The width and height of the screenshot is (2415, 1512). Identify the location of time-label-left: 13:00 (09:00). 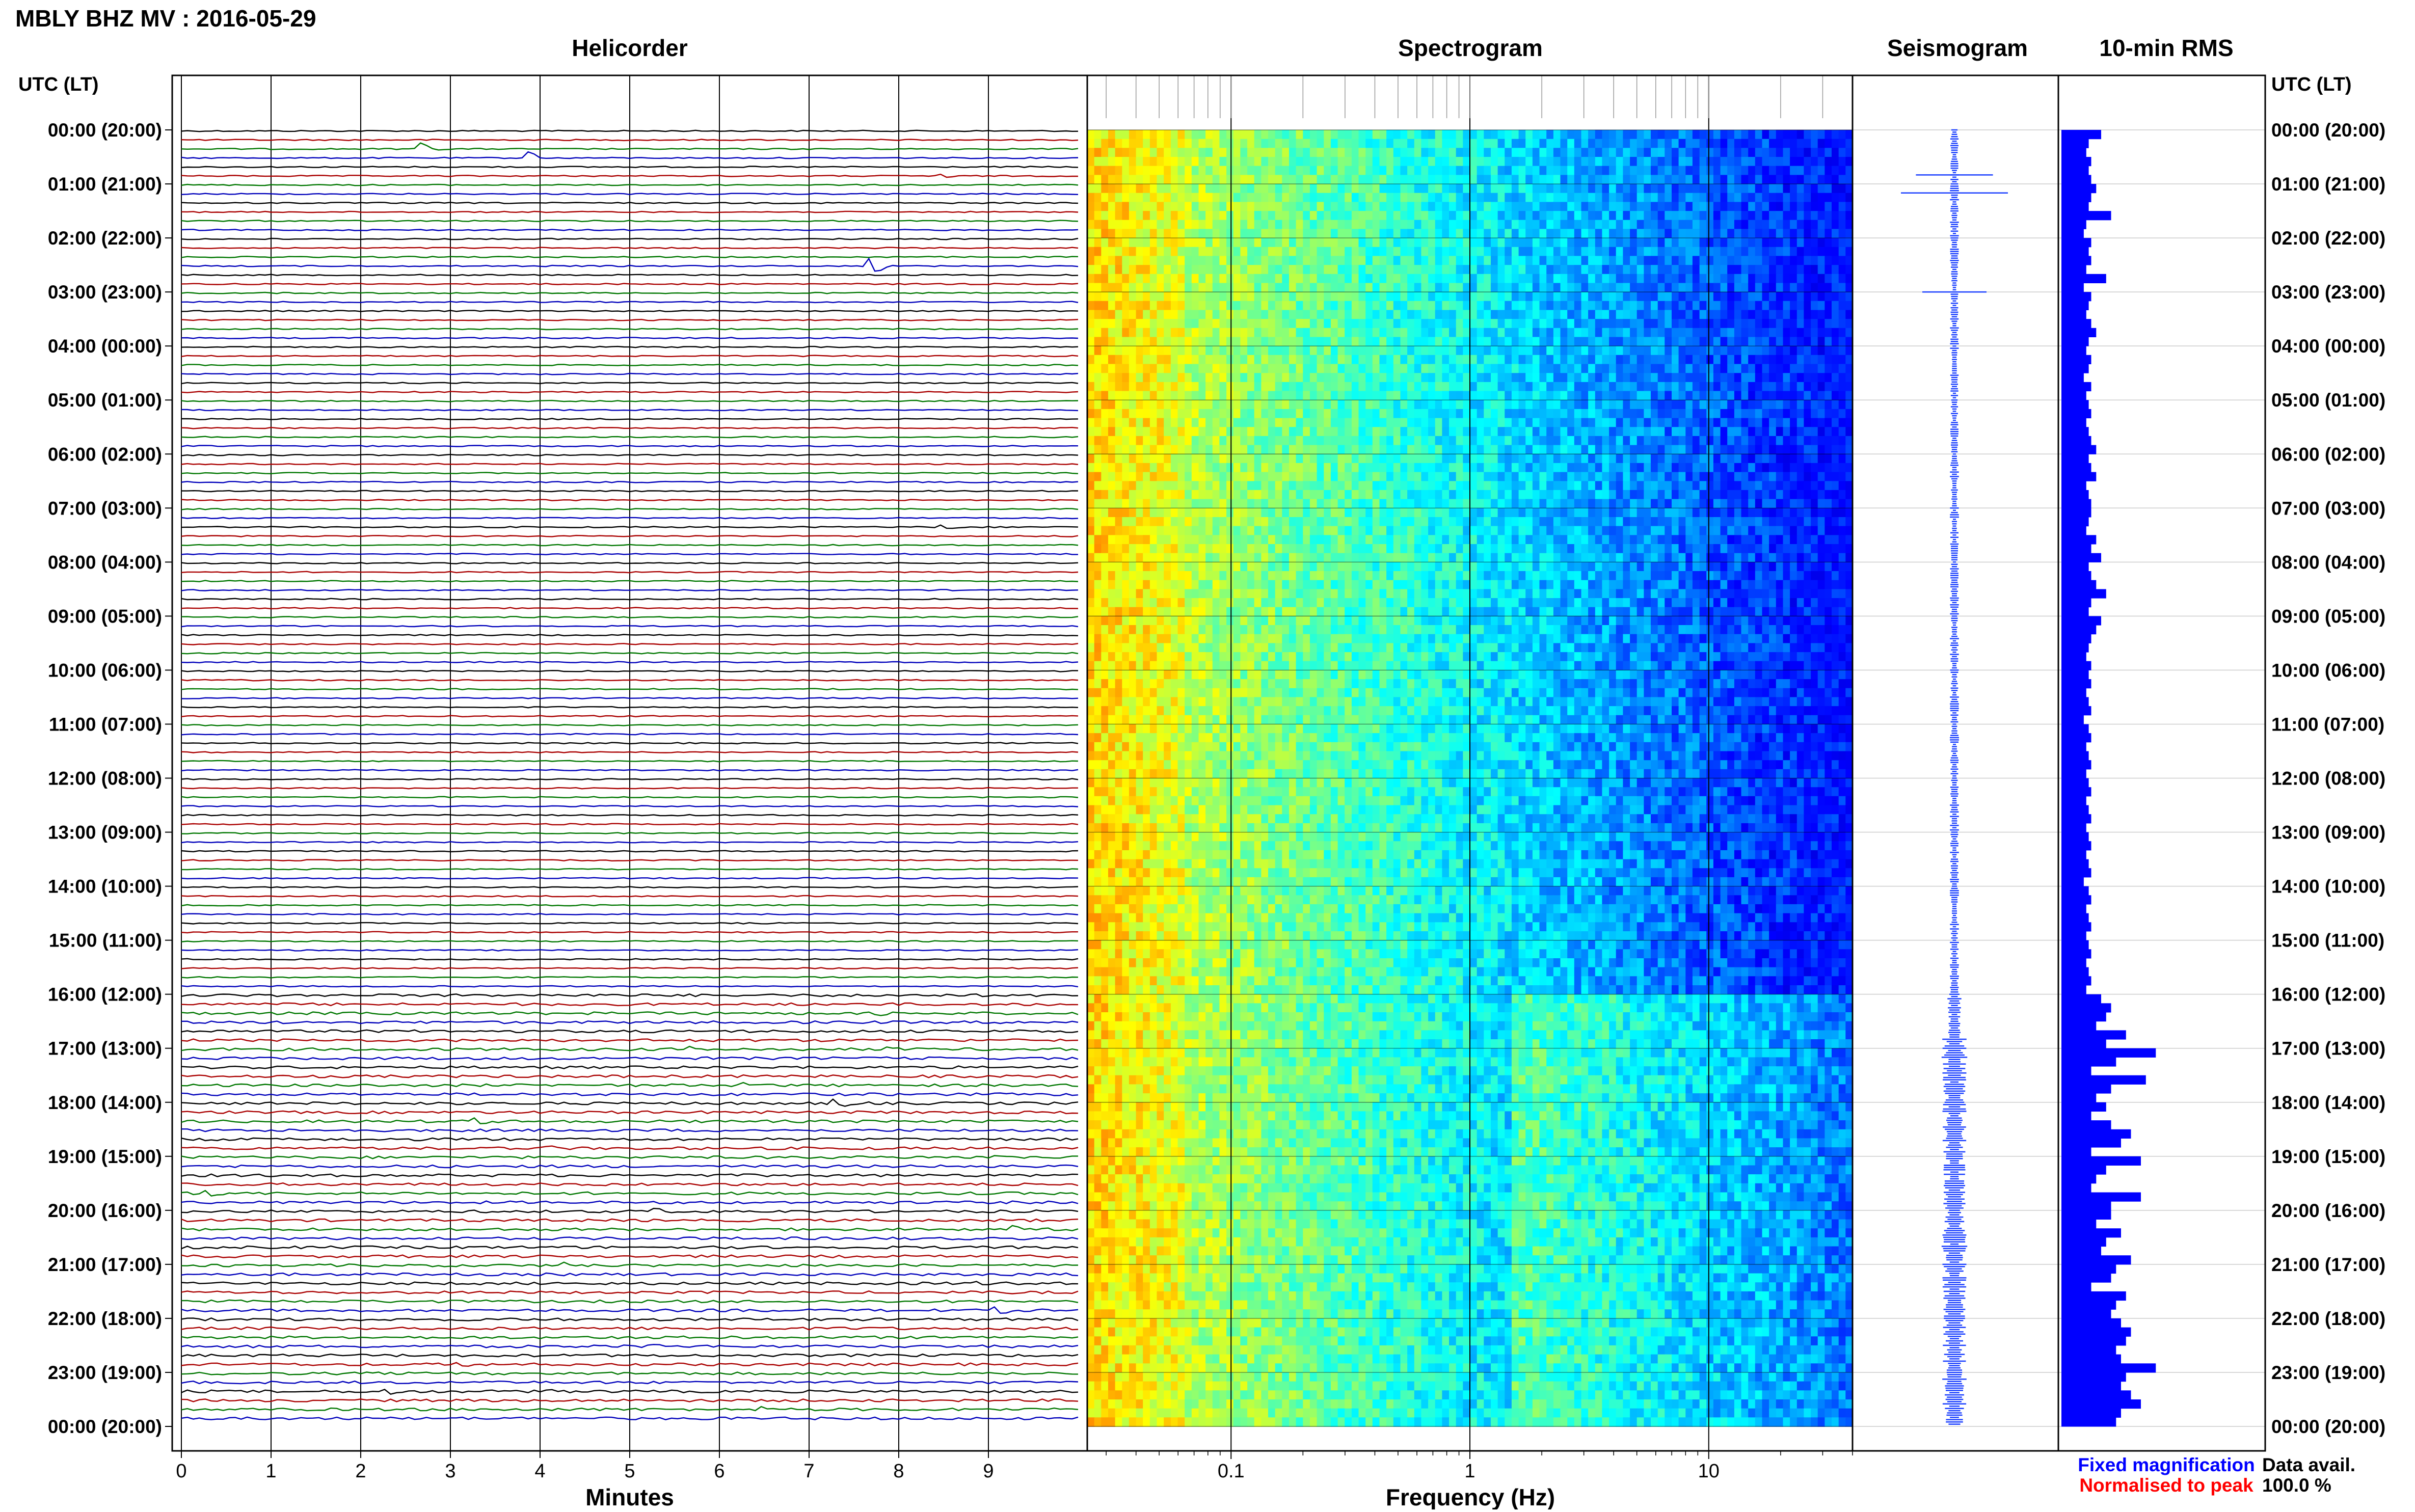
(105, 832).